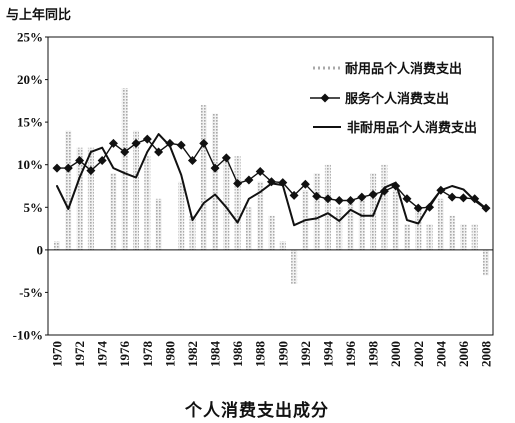  I want to click on x-tick-label: 1994, so click(327, 354).